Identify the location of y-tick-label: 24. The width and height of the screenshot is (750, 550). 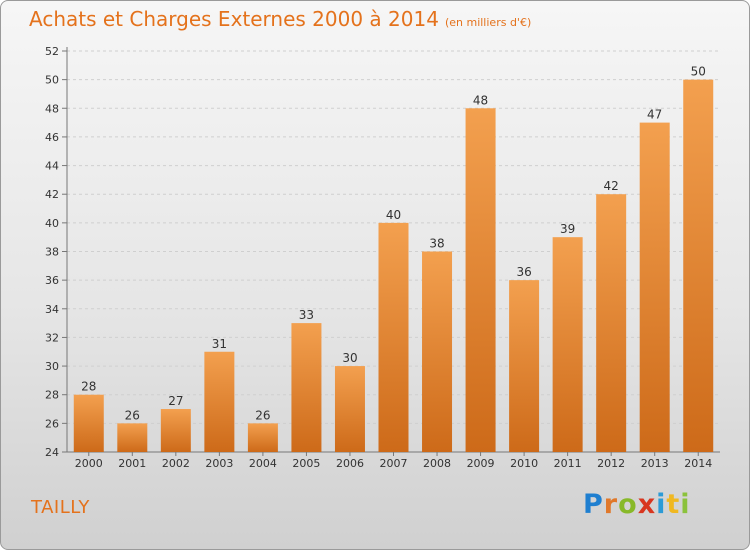
(52, 452).